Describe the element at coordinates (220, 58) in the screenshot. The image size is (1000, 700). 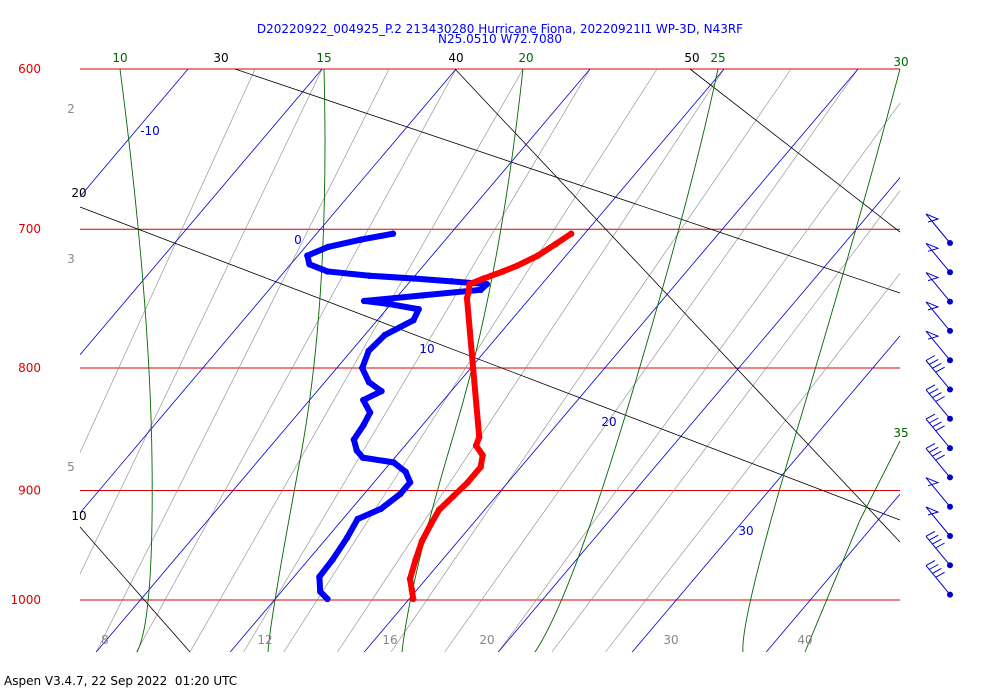
I see `dry-adiabat-label: 30` at that location.